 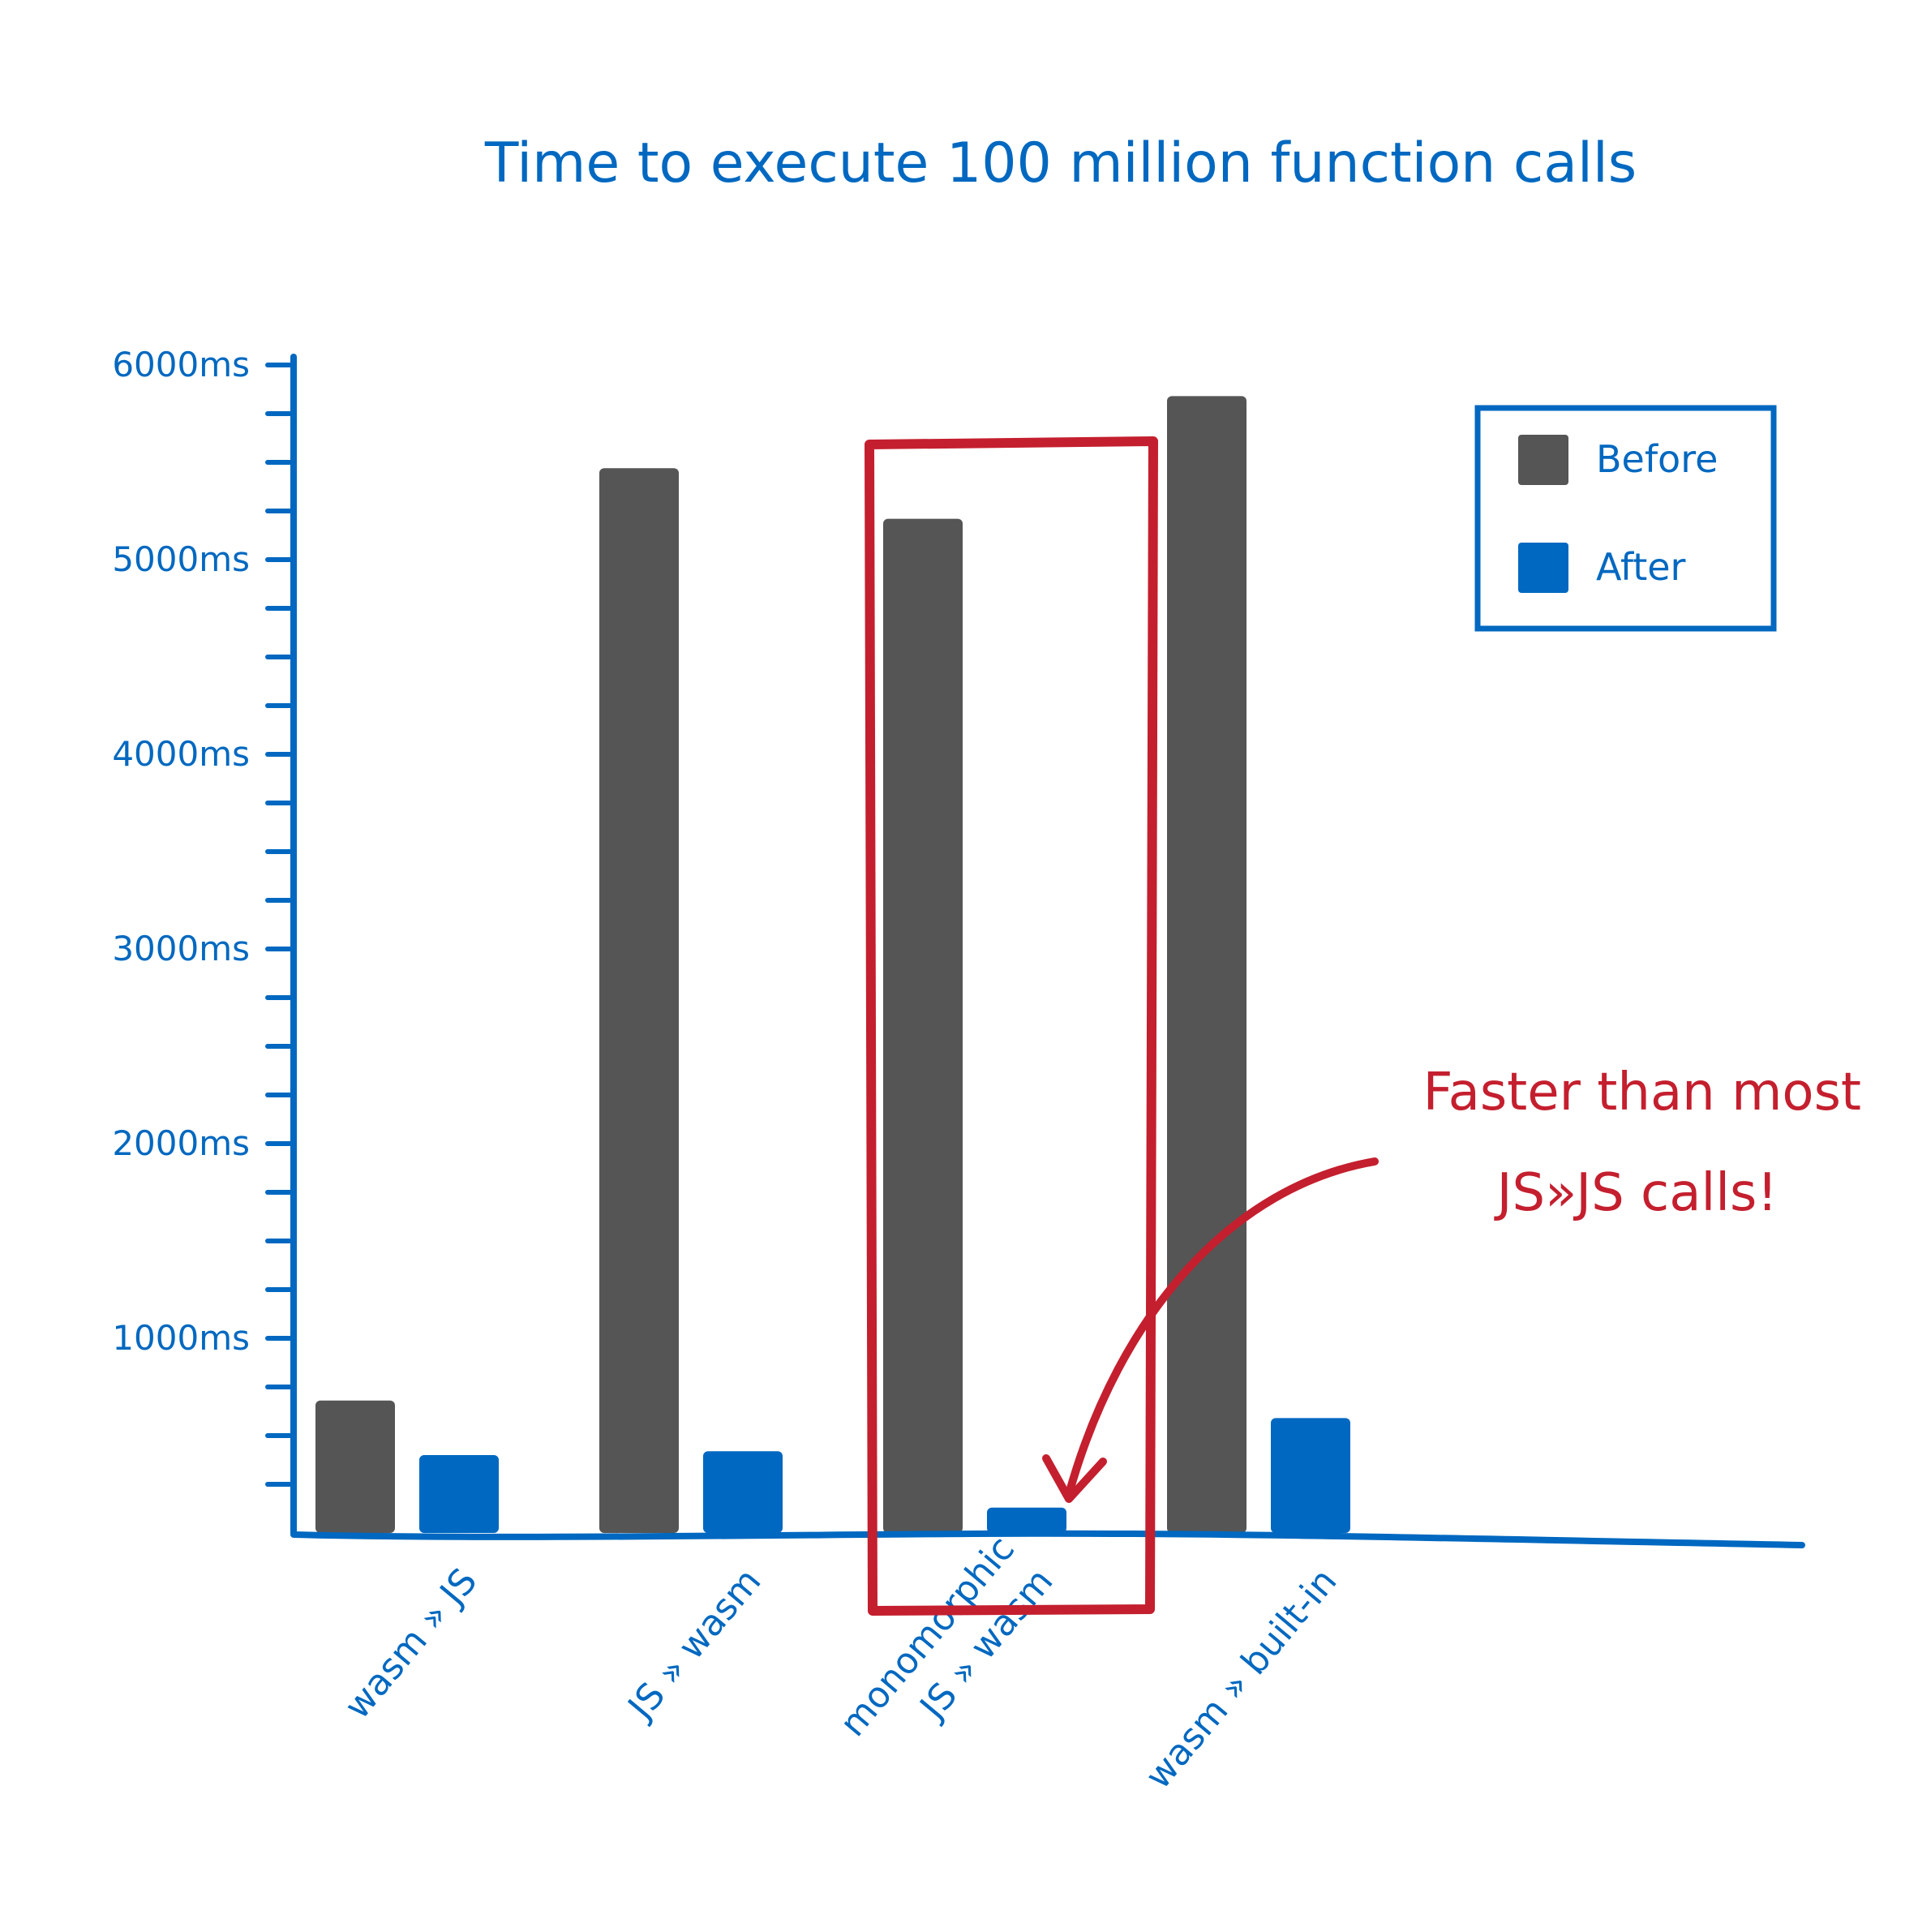 I want to click on y-tick-label: 5000ms, so click(x=181, y=559).